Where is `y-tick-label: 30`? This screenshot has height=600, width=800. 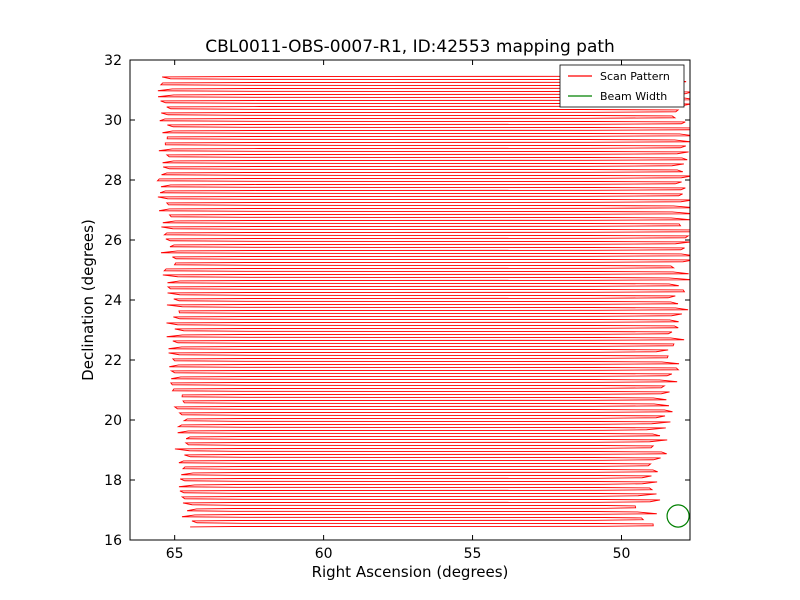 y-tick-label: 30 is located at coordinates (113, 121).